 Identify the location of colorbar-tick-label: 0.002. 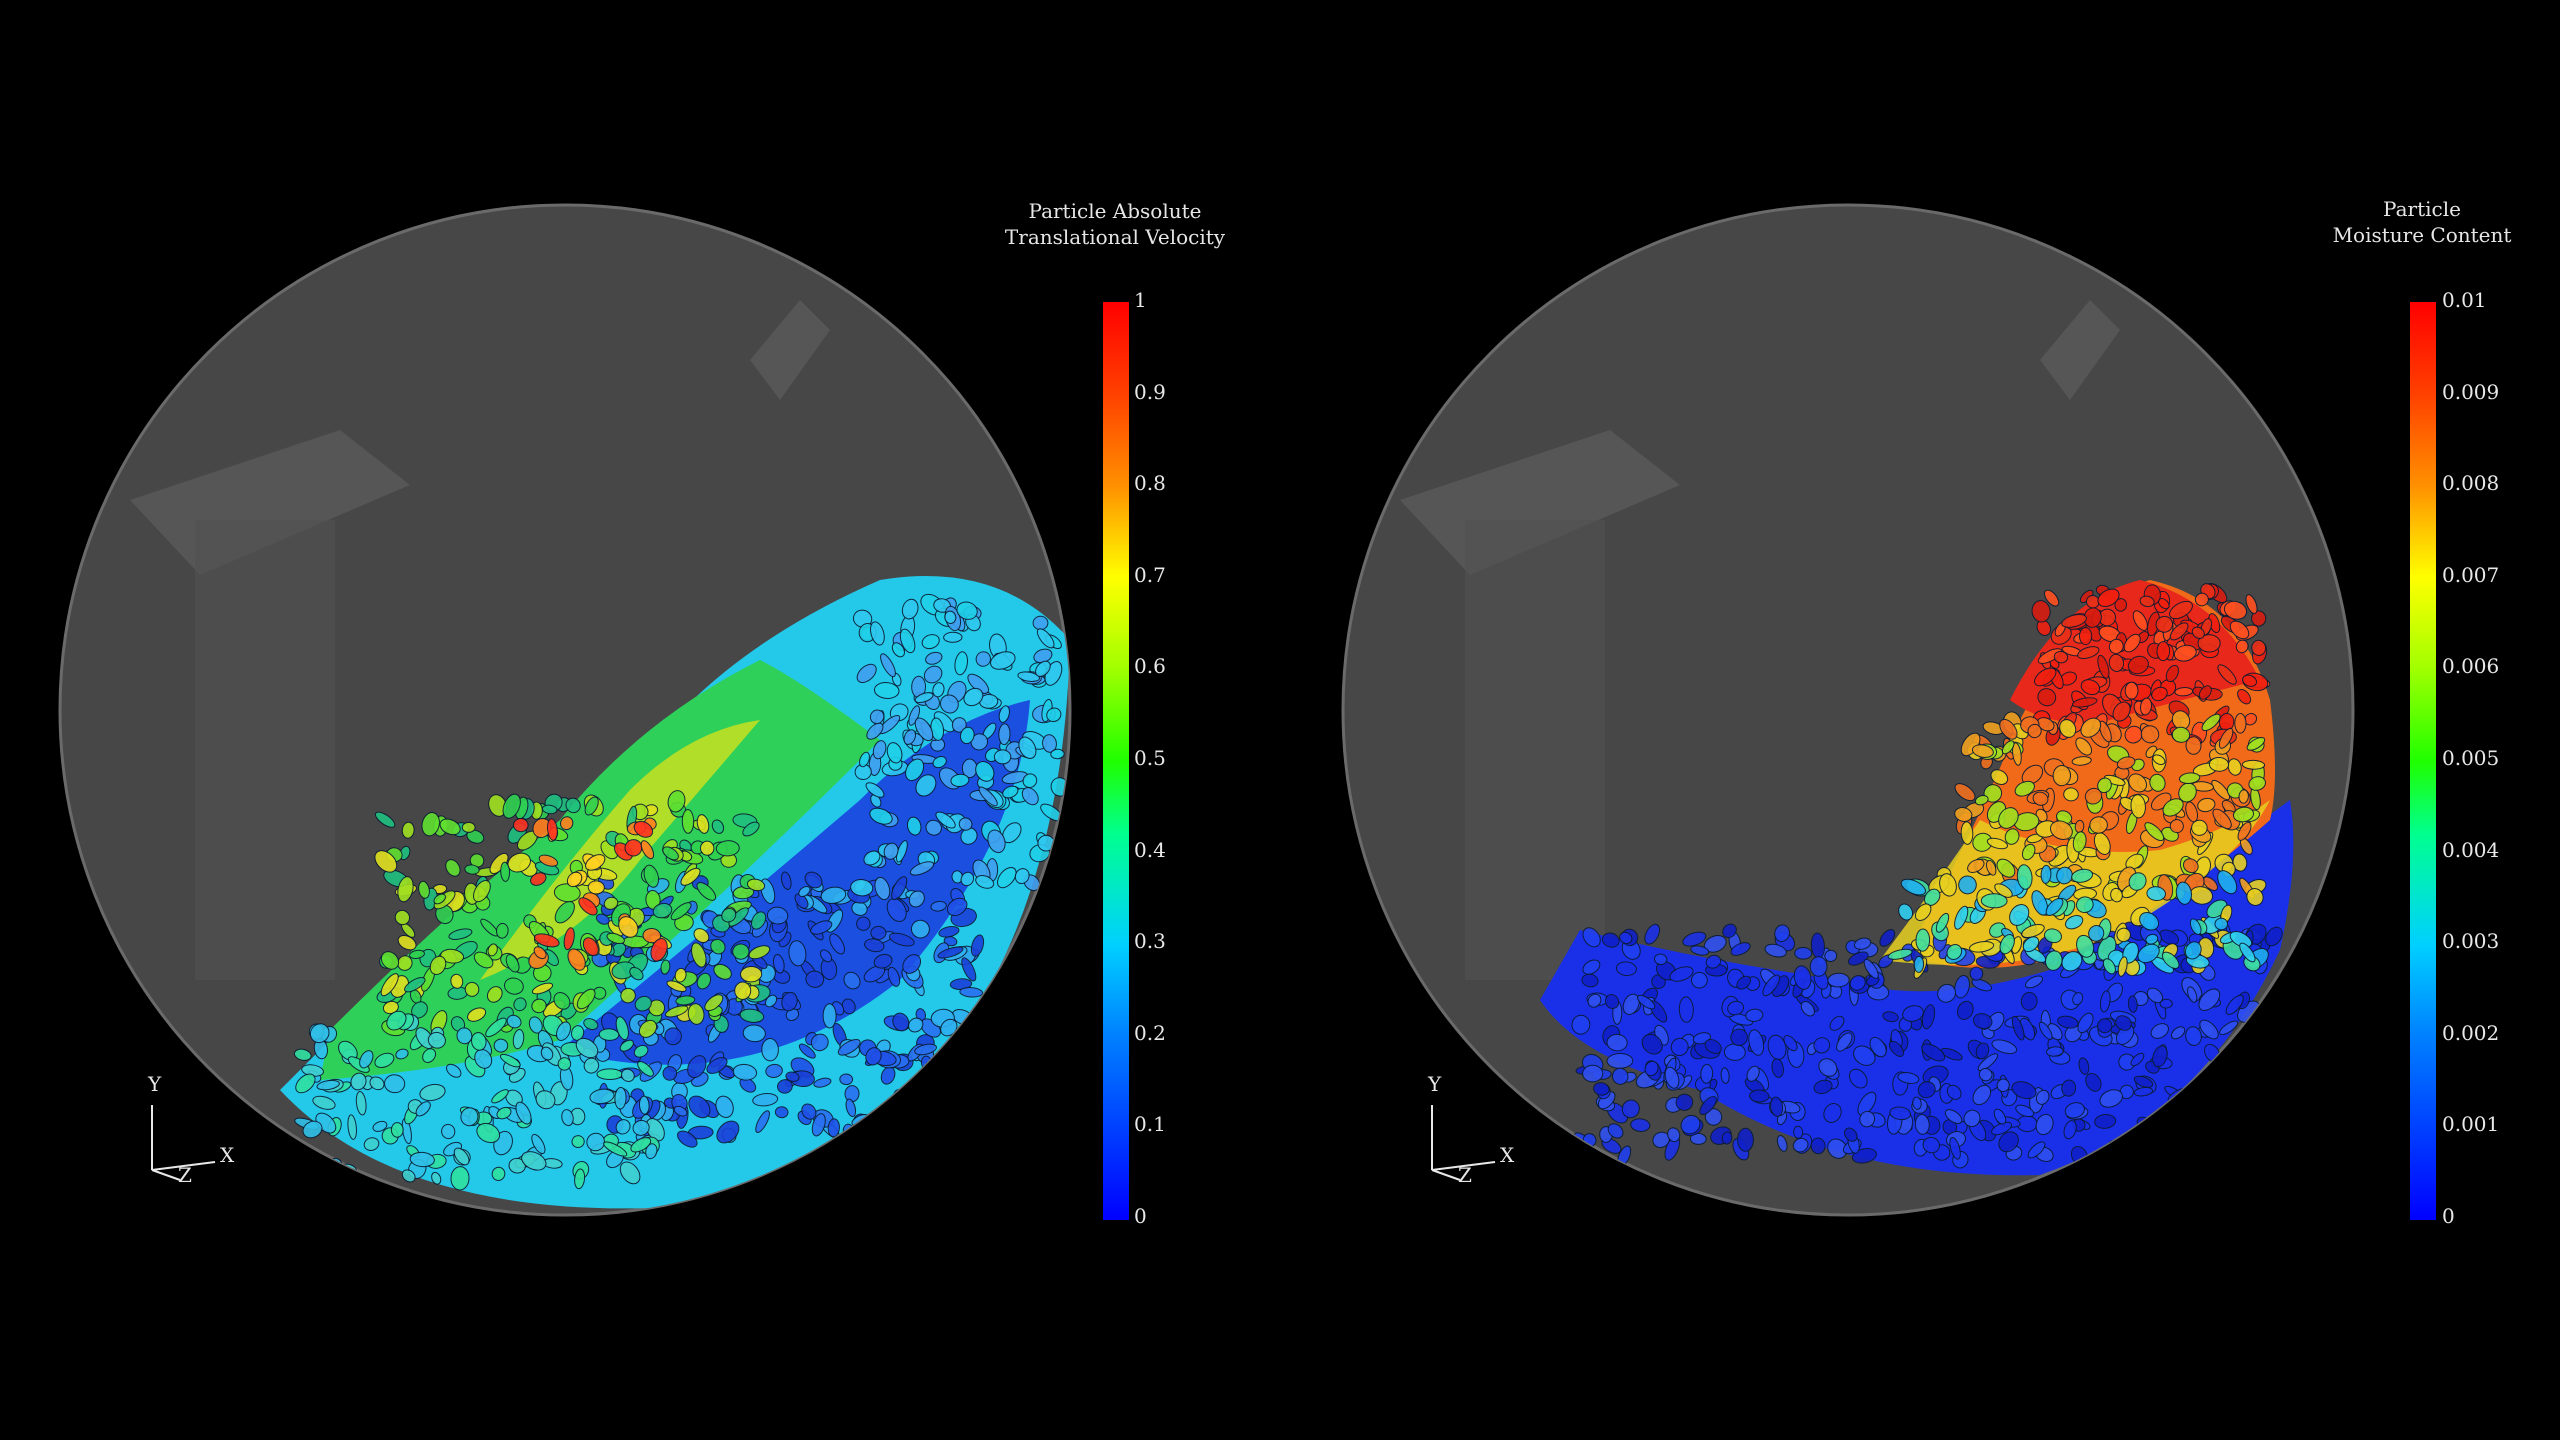
(2471, 1032).